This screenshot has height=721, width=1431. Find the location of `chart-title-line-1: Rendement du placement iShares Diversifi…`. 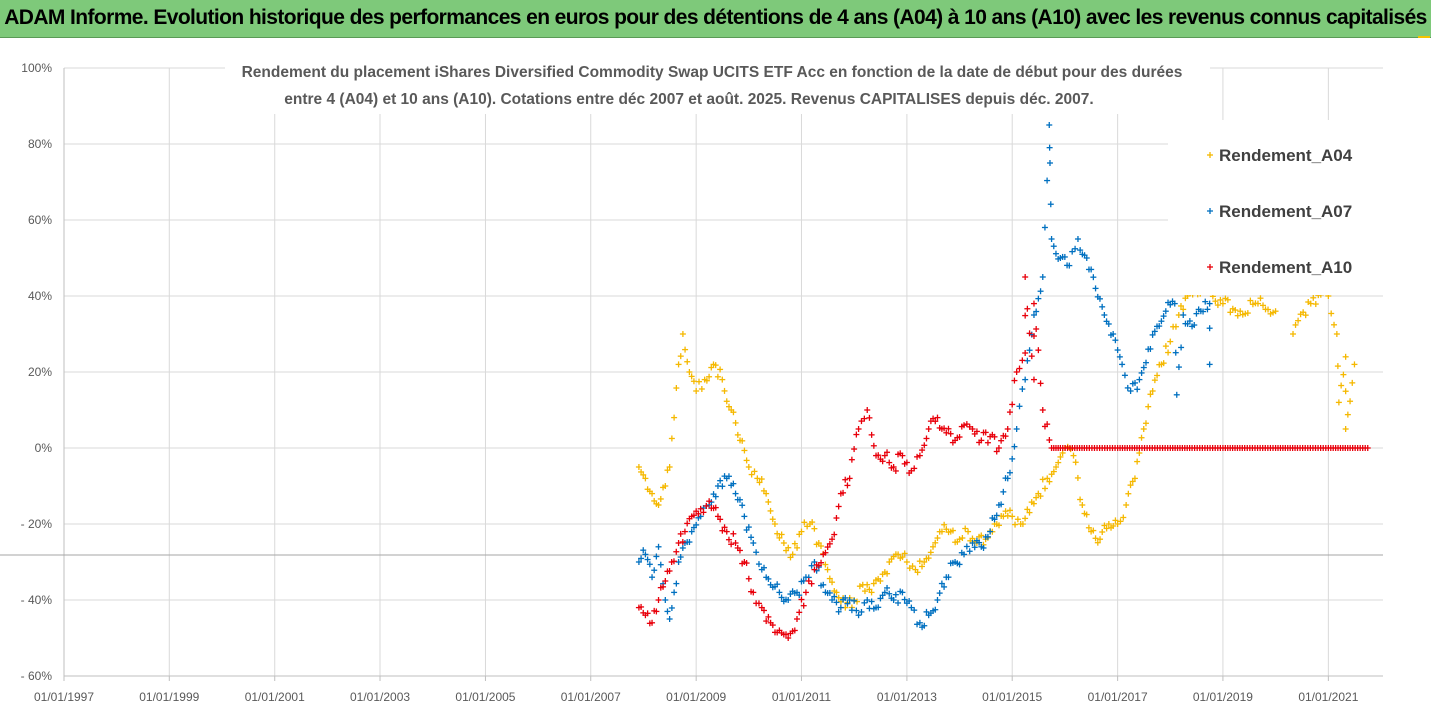

chart-title-line-1: Rendement du placement iShares Diversifi… is located at coordinates (712, 72).